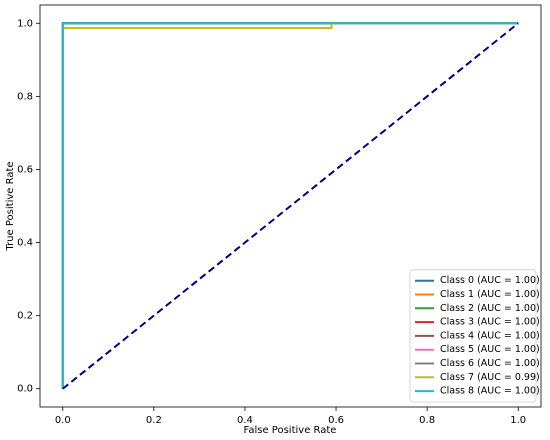  What do you see at coordinates (490, 294) in the screenshot?
I see `legend-label: Class 1 (AUC = 1.00)` at bounding box center [490, 294].